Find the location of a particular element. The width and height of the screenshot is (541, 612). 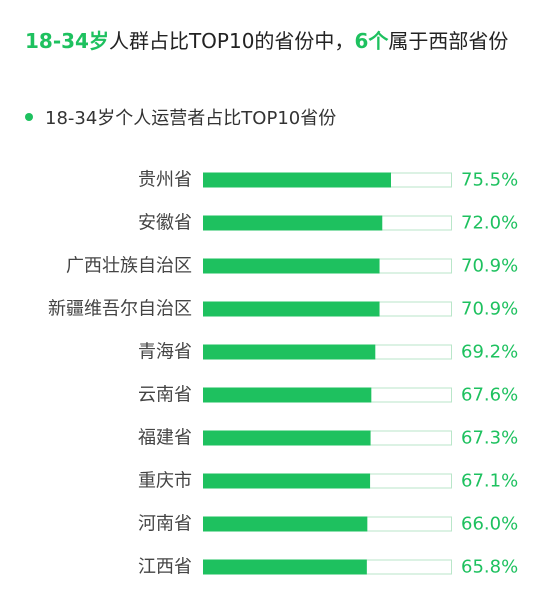

chart-title: 18-34岁个人运营者占比TOP10省份 is located at coordinates (180, 119).